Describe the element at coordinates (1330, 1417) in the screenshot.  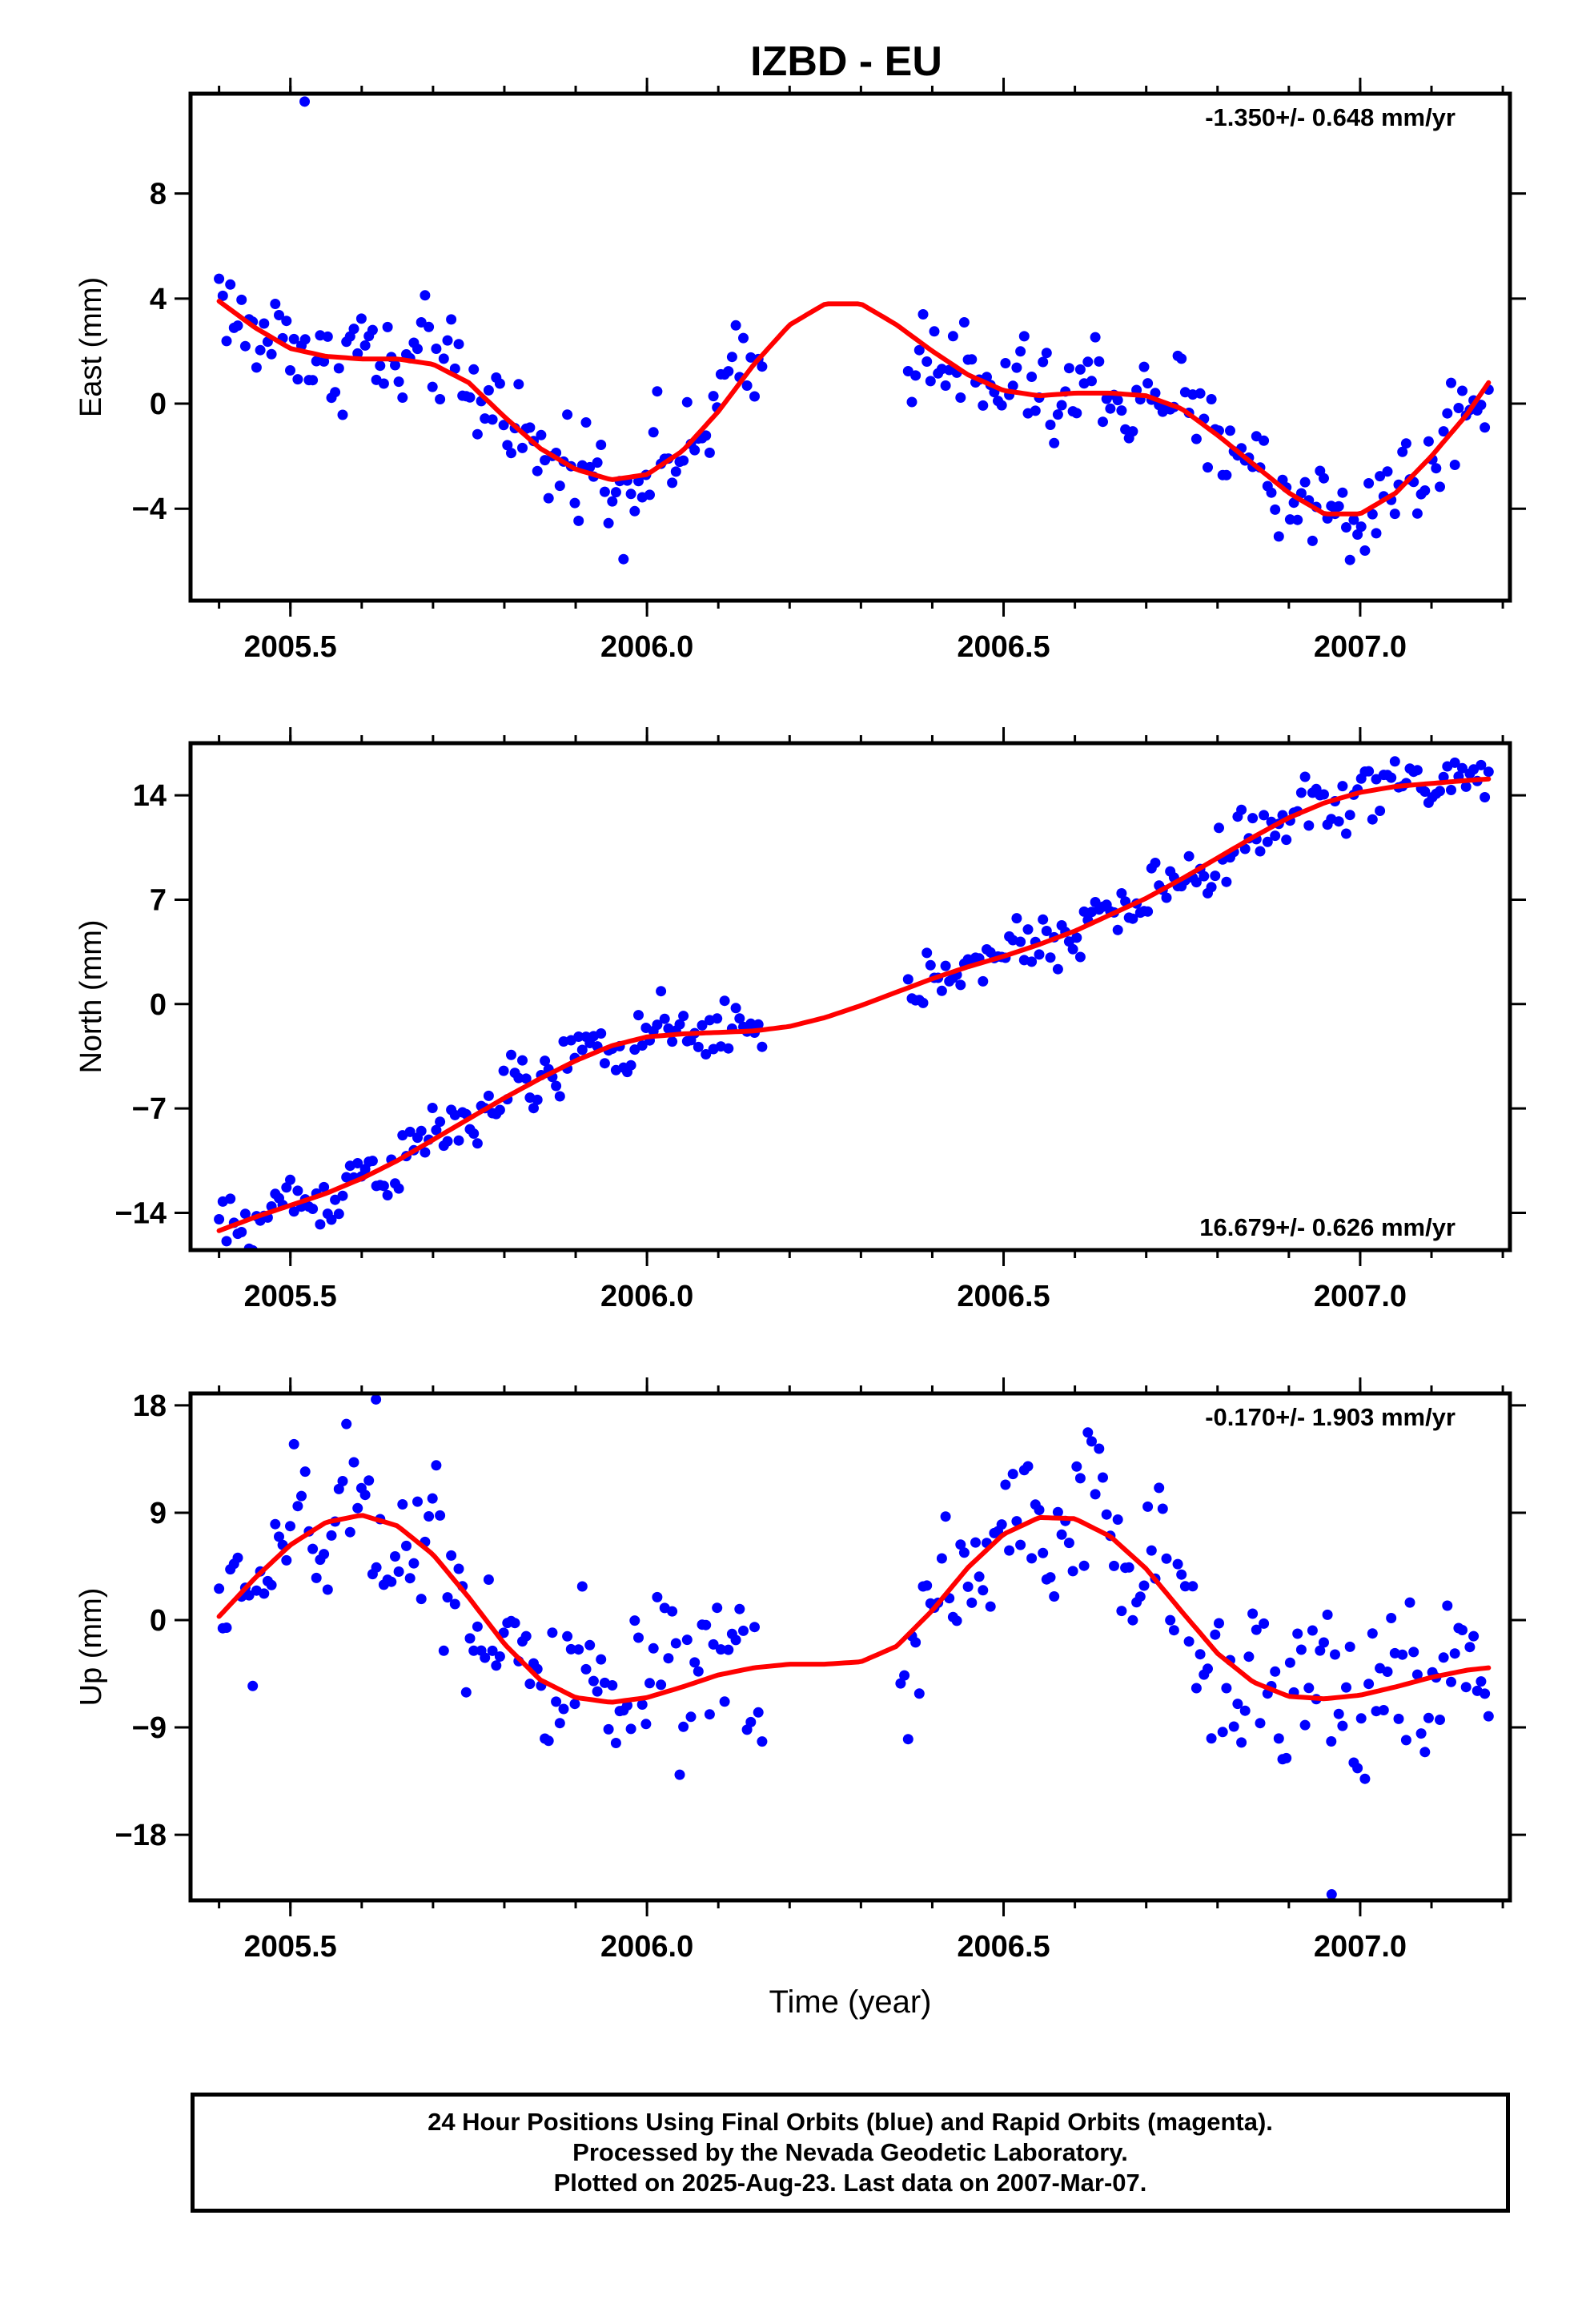
I see `velocity-rate-label: -0.170+/- 1.903 mm/yr` at that location.